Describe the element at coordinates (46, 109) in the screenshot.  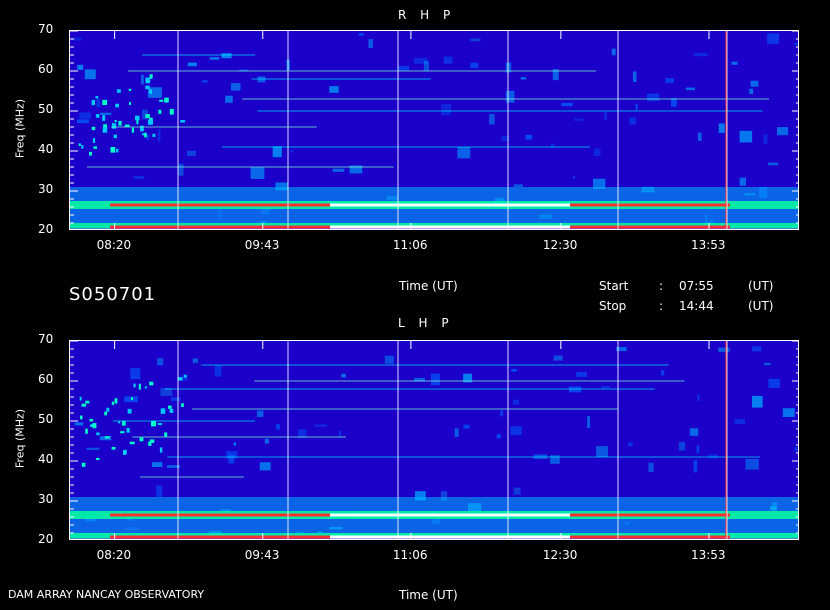
I see `y-tick-label: 50` at that location.